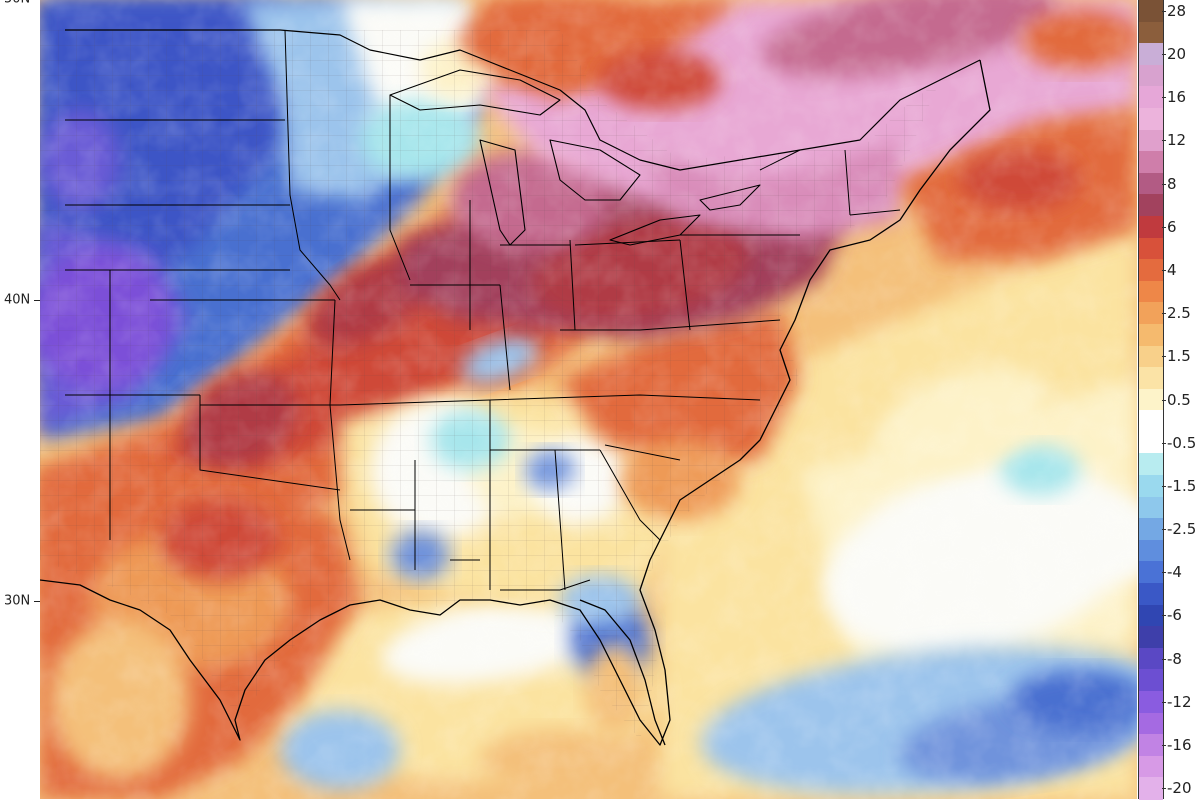  Describe the element at coordinates (17, 300) in the screenshot. I see `latitude-label: 40N` at that location.